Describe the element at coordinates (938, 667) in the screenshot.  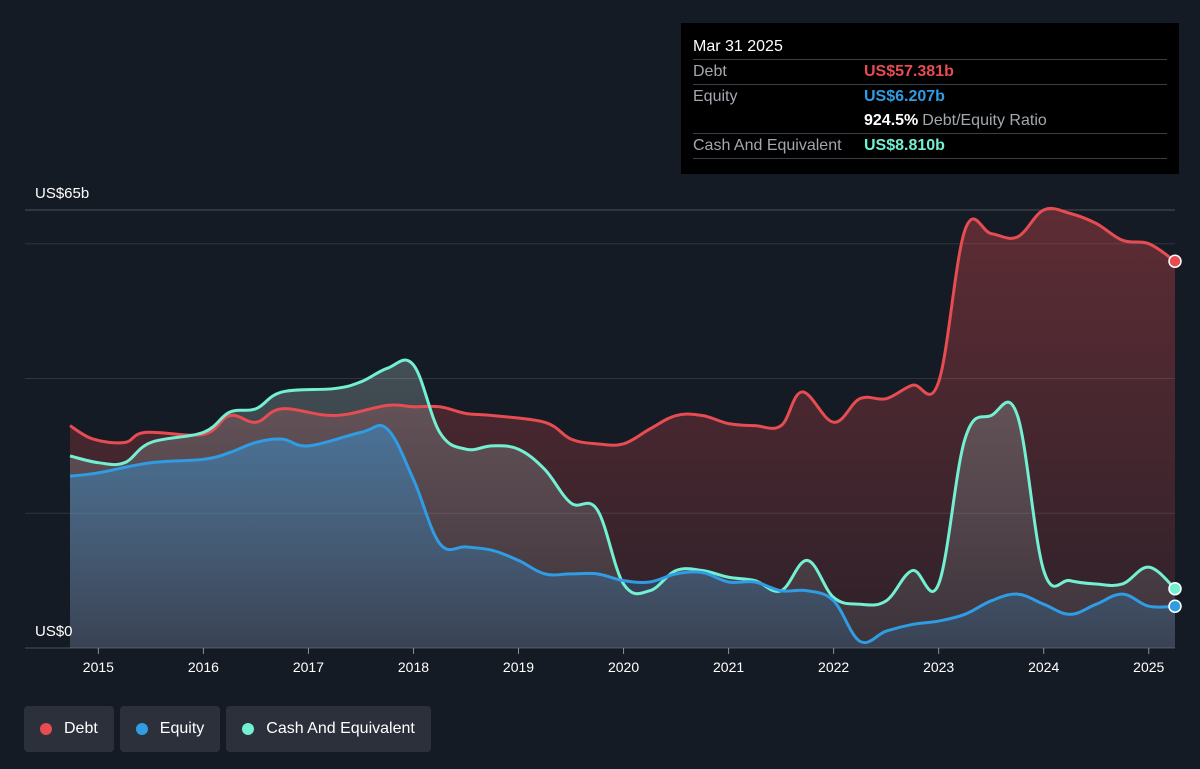
I see `x-tick-label: 2023` at that location.